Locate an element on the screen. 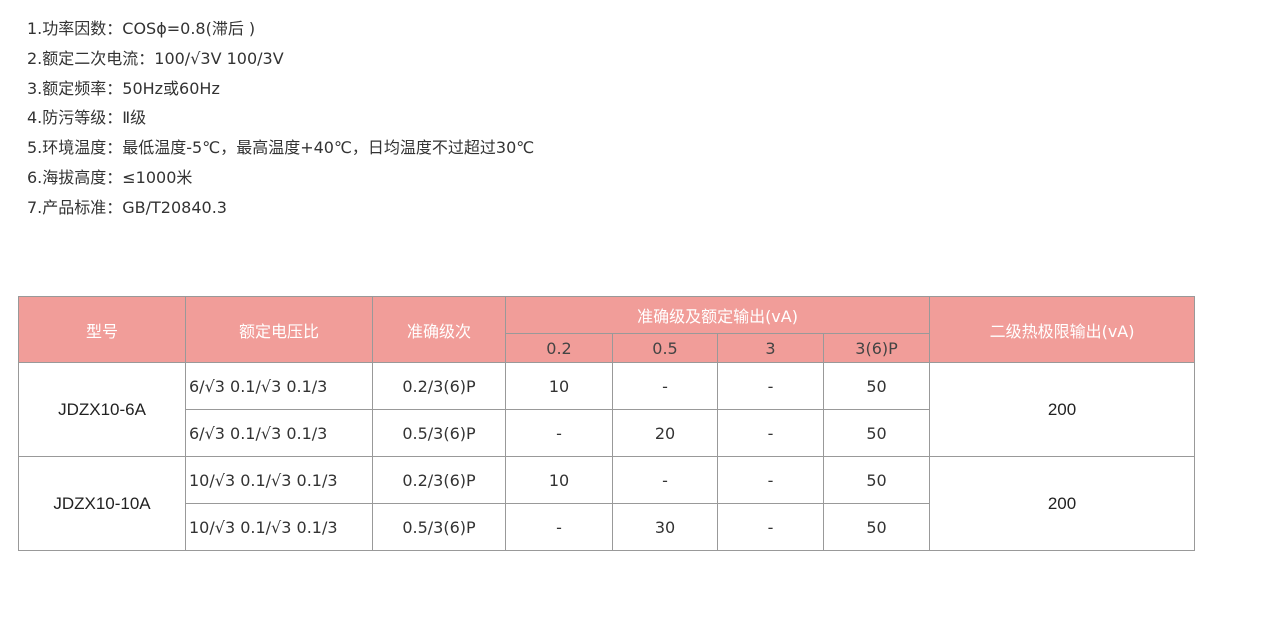 The image size is (1287, 619). spec-item: 6.海拔高度：≤1000米 is located at coordinates (110, 177).